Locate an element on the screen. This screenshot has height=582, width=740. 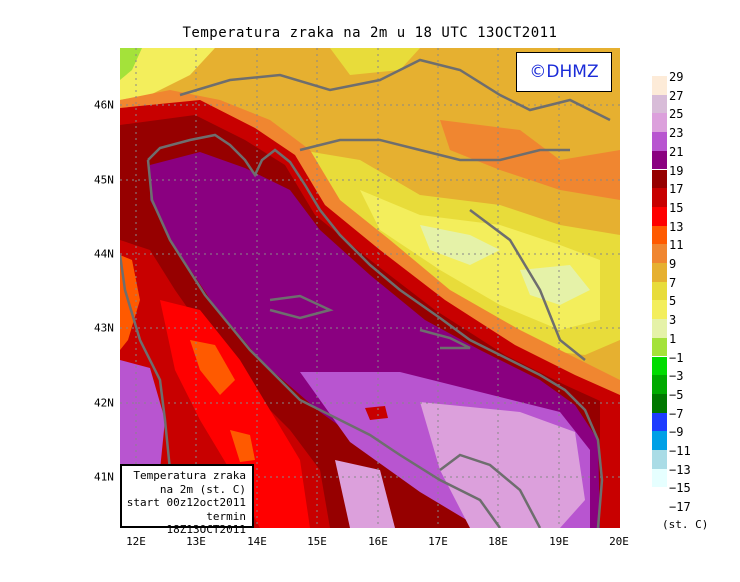
lat-tick-label: 44N is located at coordinates (104, 254).